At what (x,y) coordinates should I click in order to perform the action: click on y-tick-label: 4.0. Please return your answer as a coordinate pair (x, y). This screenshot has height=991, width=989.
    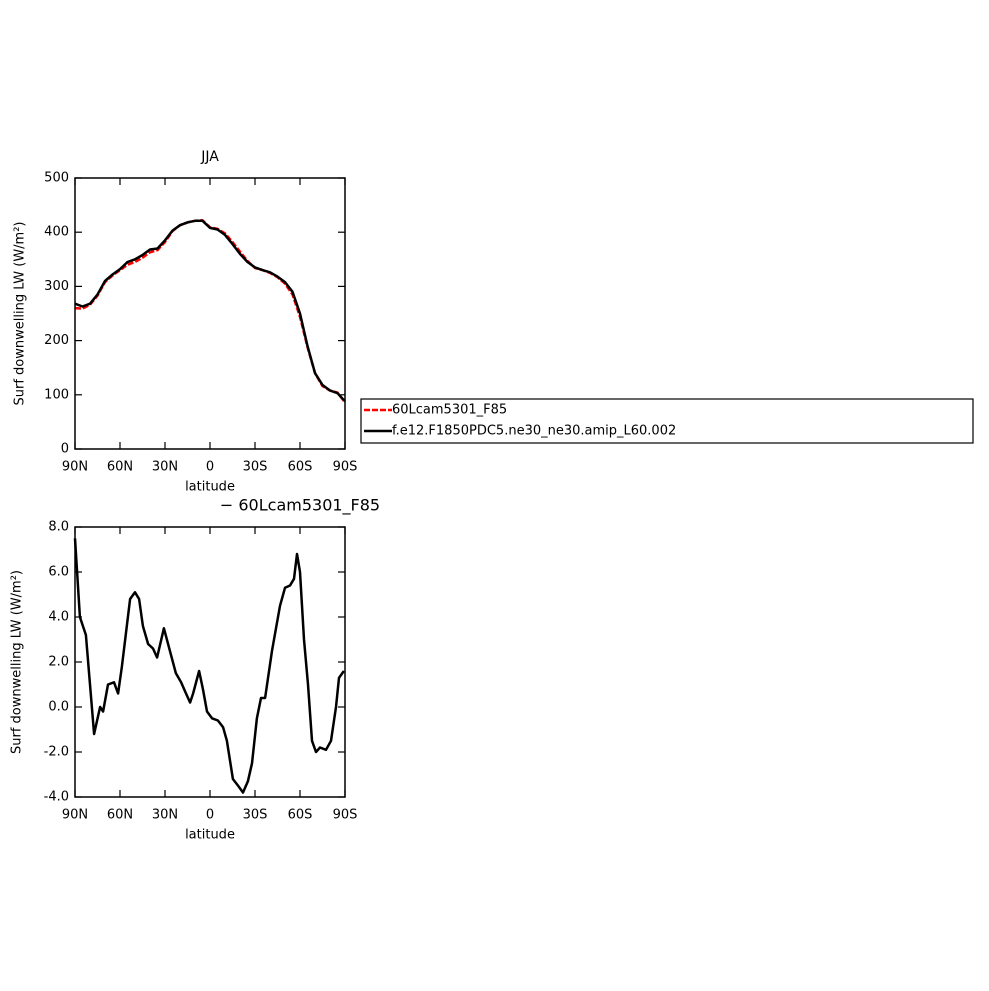
    Looking at the image, I should click on (58, 617).